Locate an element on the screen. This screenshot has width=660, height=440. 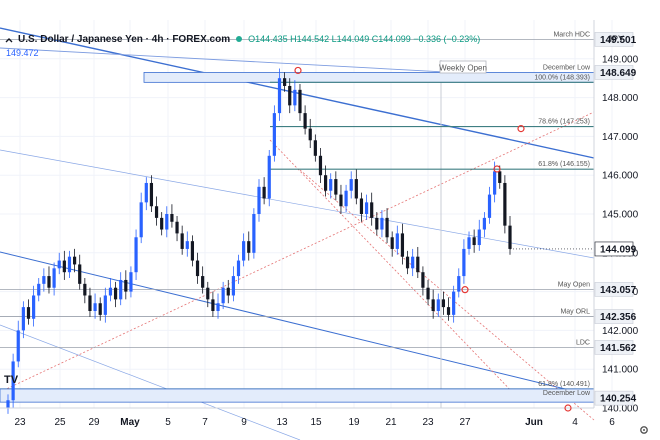
gear-icon is located at coordinates (644, 430).